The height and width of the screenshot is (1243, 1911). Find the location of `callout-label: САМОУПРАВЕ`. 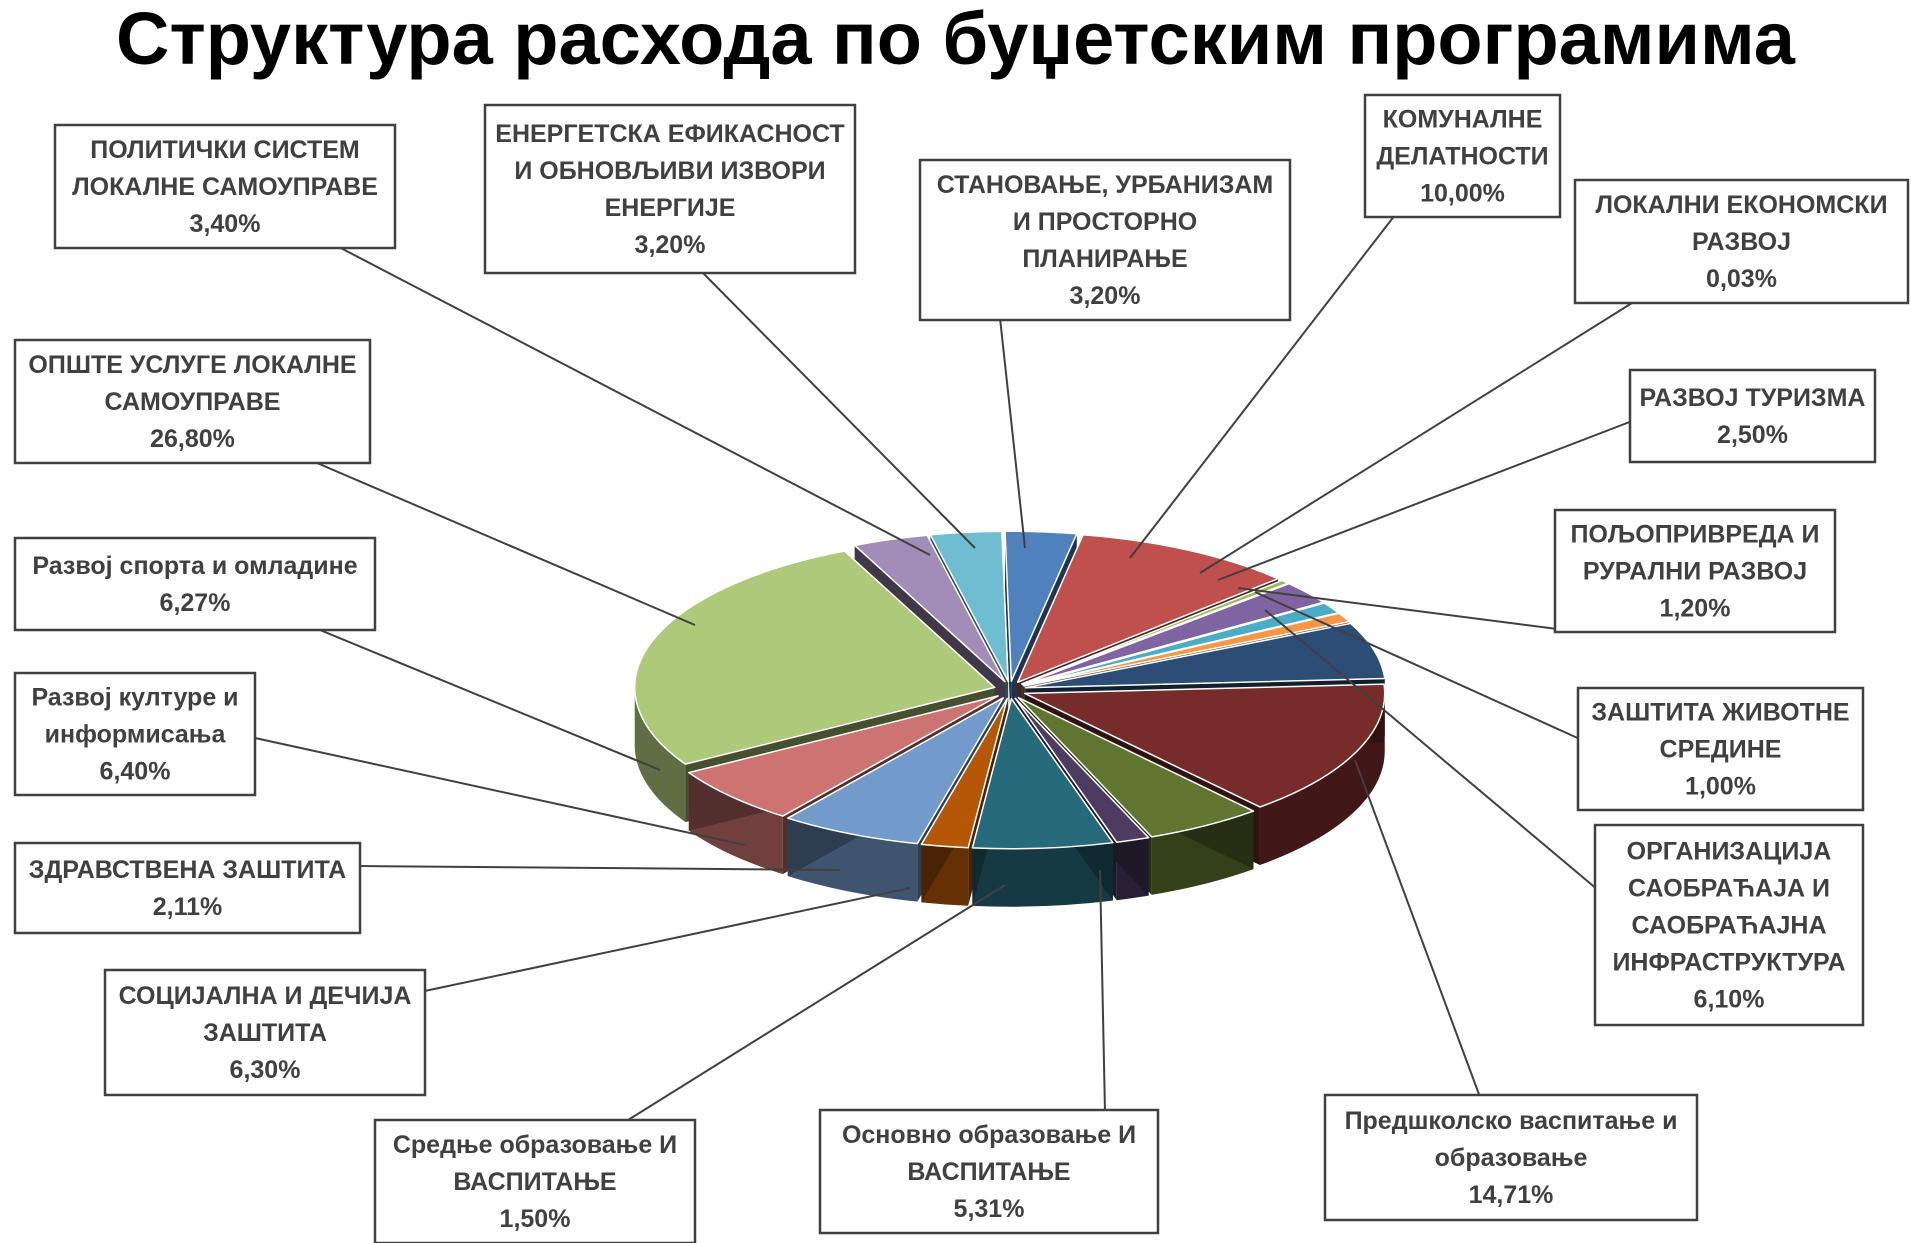

callout-label: САМОУПРАВЕ is located at coordinates (193, 402).